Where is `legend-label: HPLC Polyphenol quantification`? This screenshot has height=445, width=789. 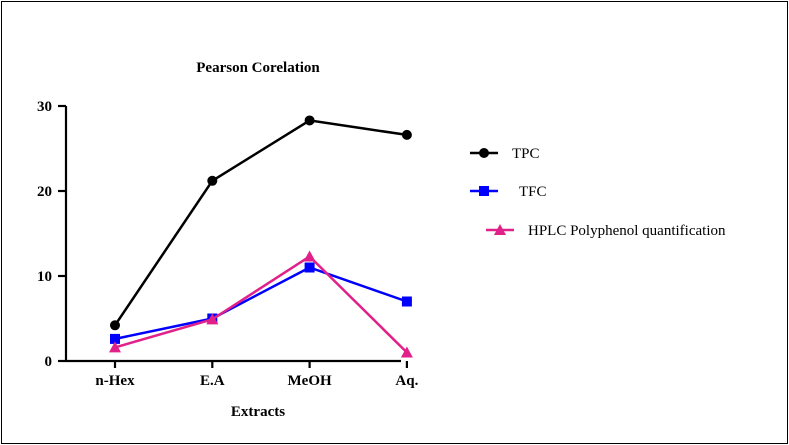
legend-label: HPLC Polyphenol quantification is located at coordinates (627, 231).